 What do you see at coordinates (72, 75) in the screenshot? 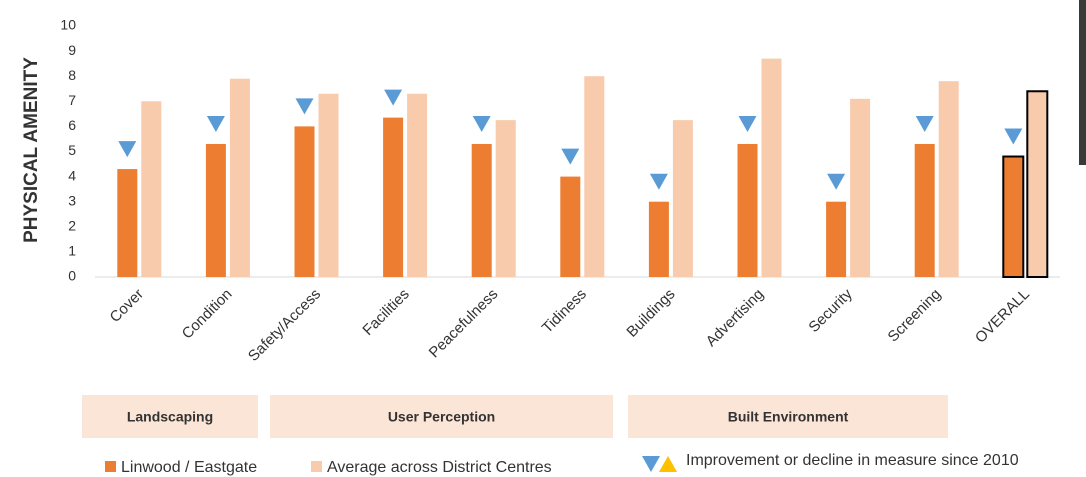
I see `y-tick-label: 8` at bounding box center [72, 75].